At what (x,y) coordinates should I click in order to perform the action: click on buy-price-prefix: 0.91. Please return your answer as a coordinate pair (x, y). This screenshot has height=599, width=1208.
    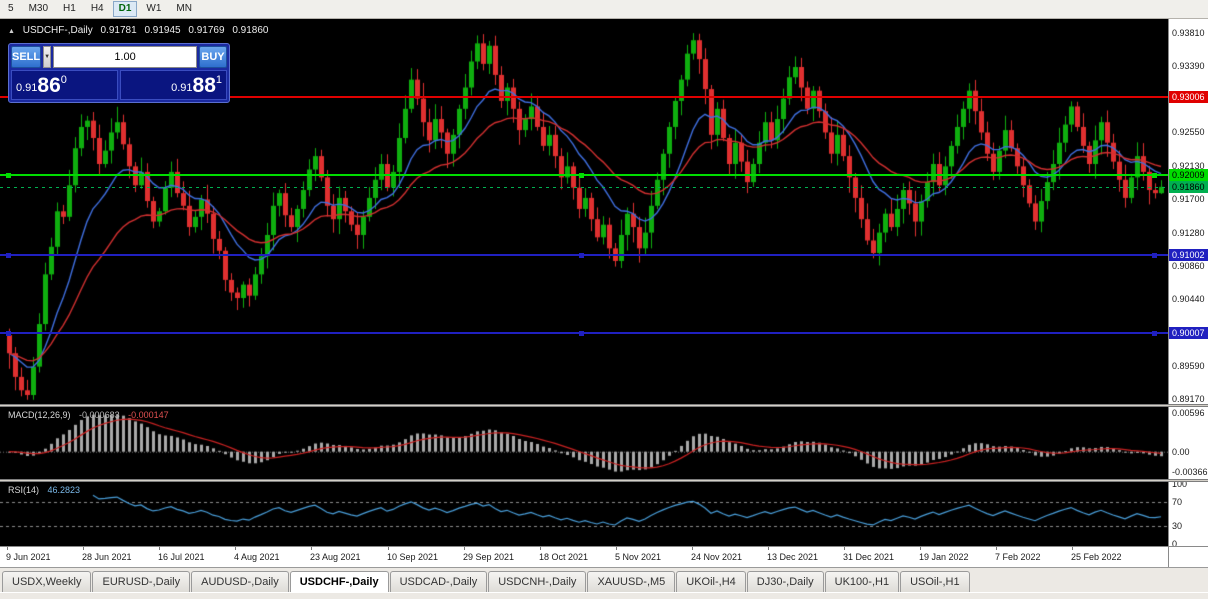
    Looking at the image, I should click on (182, 88).